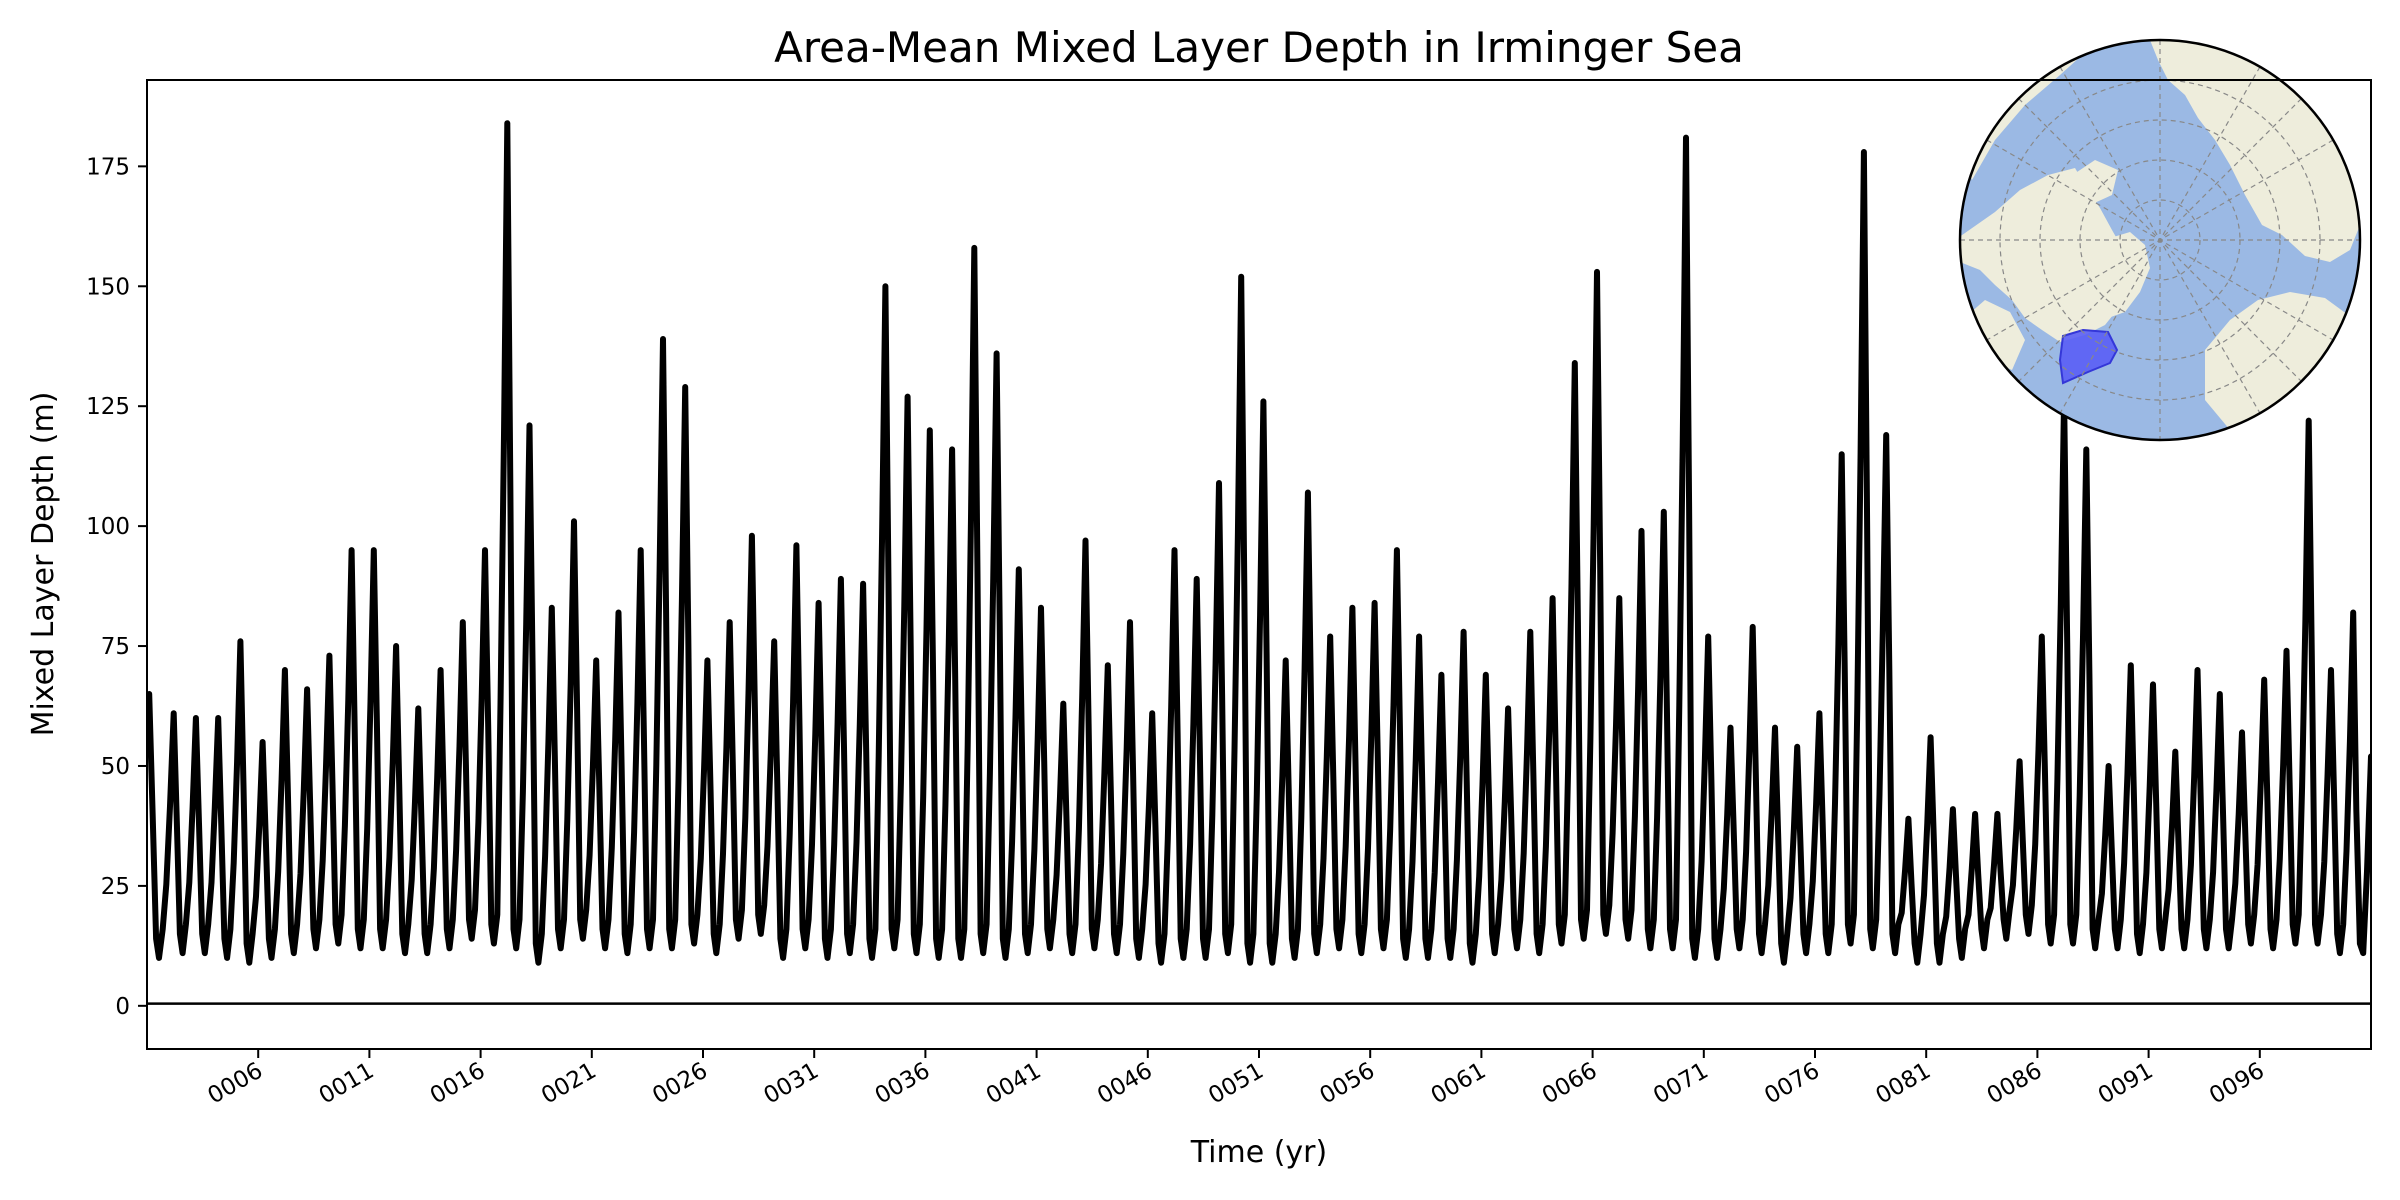 The width and height of the screenshot is (2400, 1200). Describe the element at coordinates (458, 1084) in the screenshot. I see `x-tick-label: 0016` at that location.